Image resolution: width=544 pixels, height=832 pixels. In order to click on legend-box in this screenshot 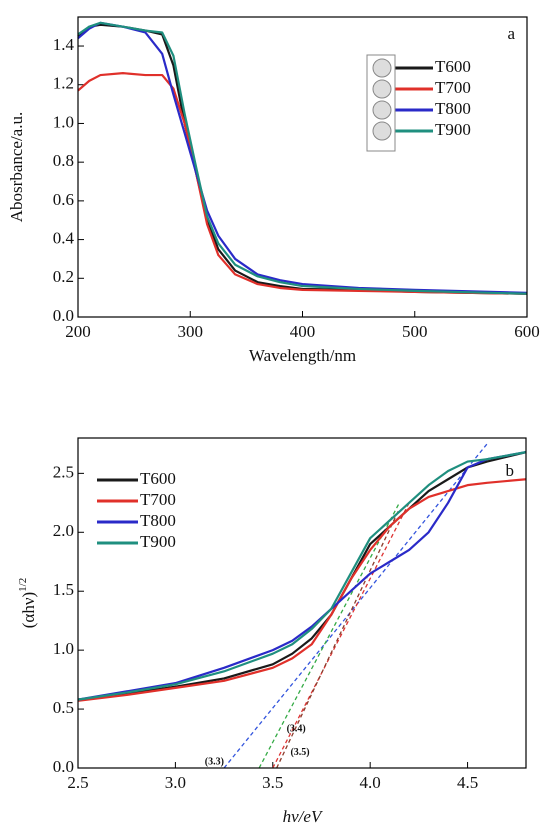, I will do `click(381, 103)`.